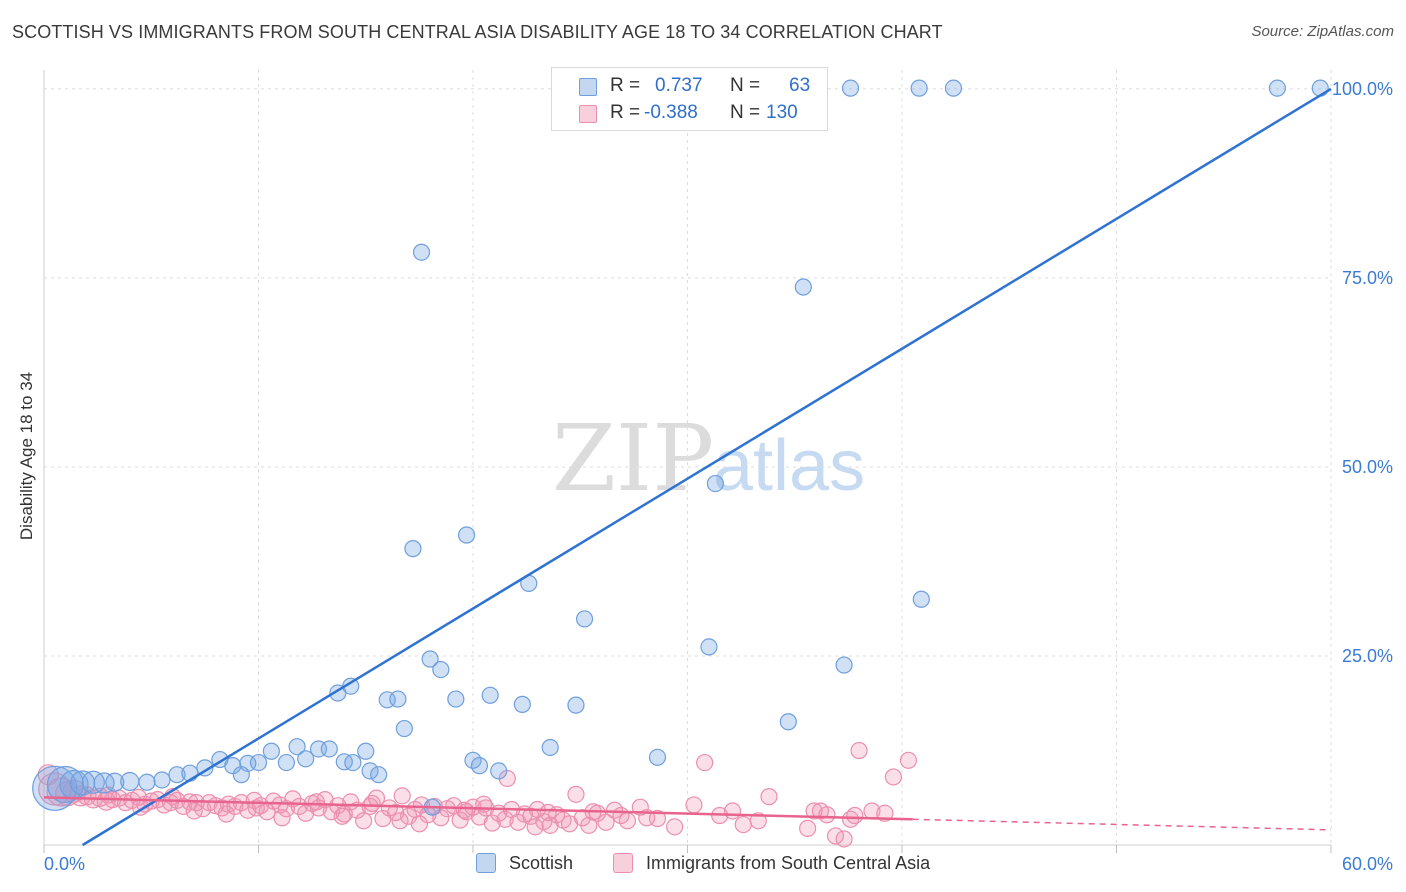 The width and height of the screenshot is (1406, 892). Describe the element at coordinates (708, 458) in the screenshot. I see `watermark: ZIP atlas` at that location.